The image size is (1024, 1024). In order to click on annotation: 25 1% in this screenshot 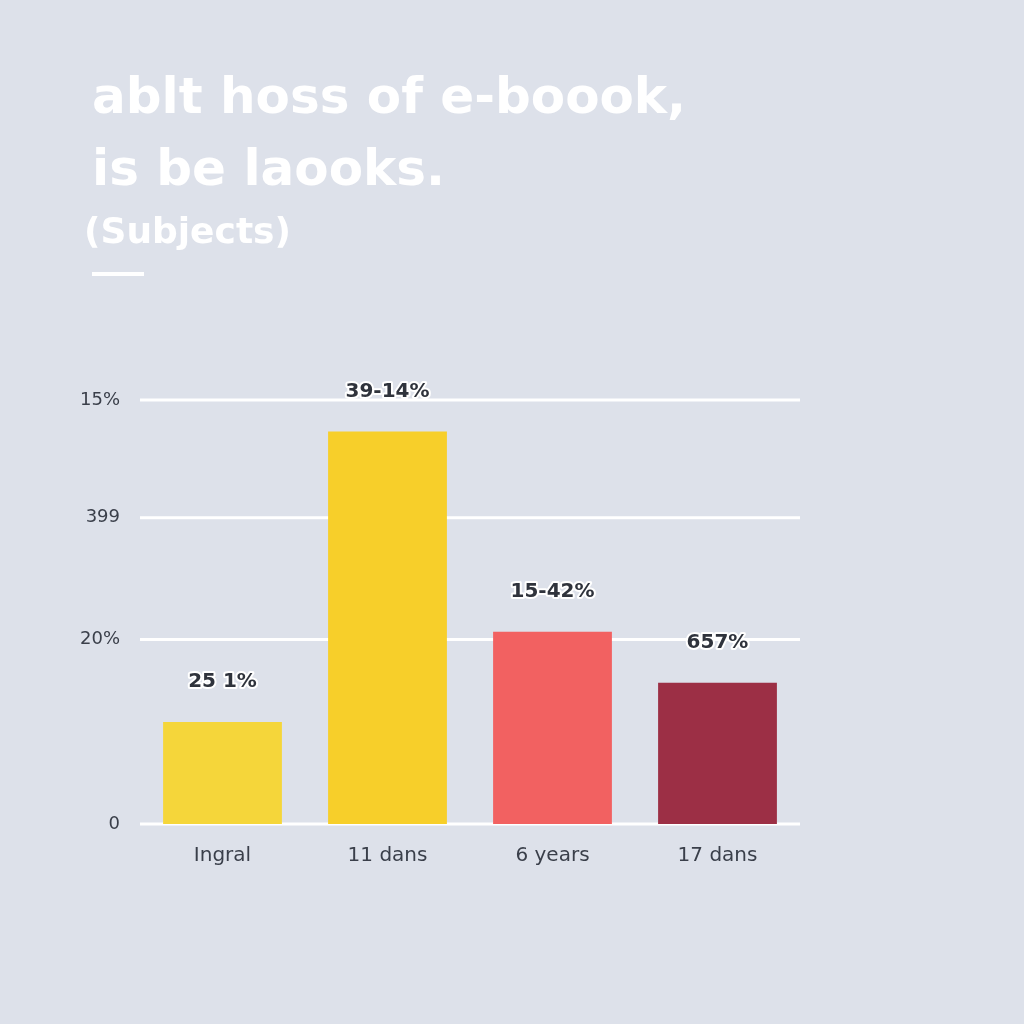, I will do `click(222, 680)`.